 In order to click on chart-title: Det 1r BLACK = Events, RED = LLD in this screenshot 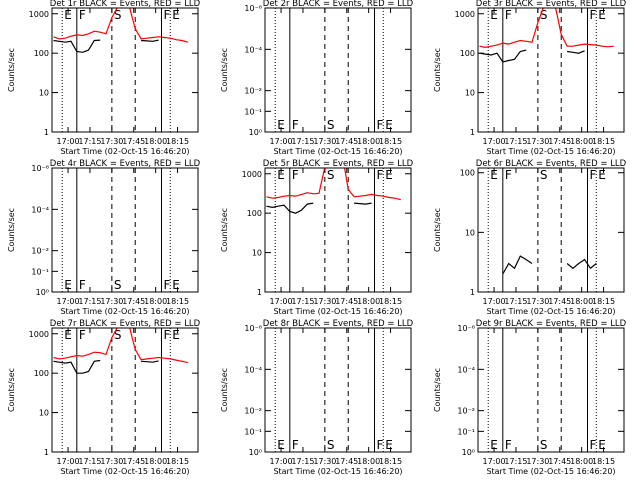, I will do `click(125, 4)`.